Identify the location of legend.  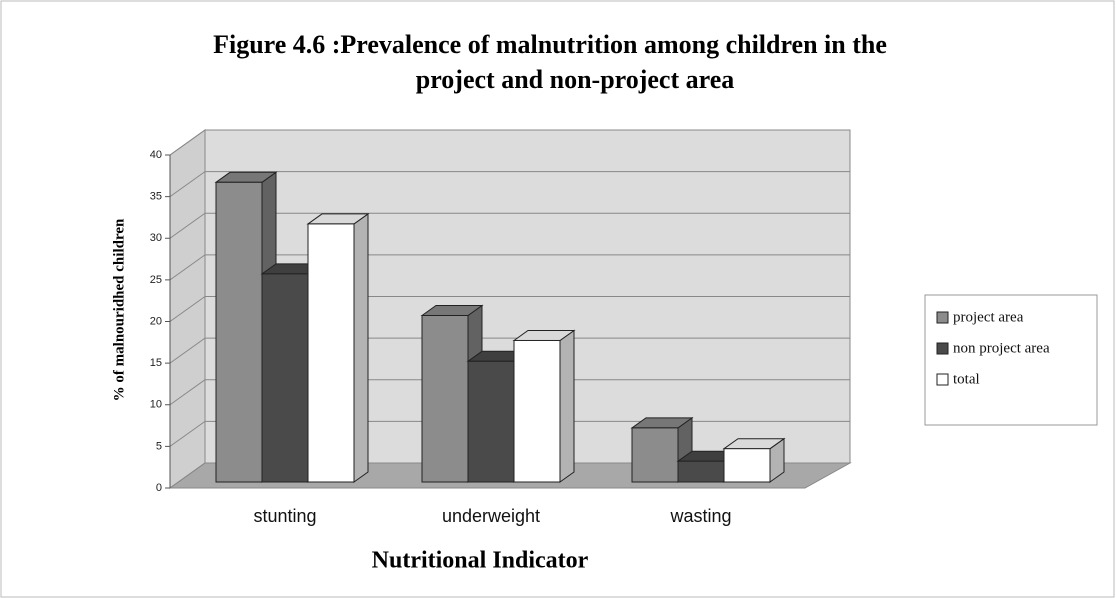
(1011, 360).